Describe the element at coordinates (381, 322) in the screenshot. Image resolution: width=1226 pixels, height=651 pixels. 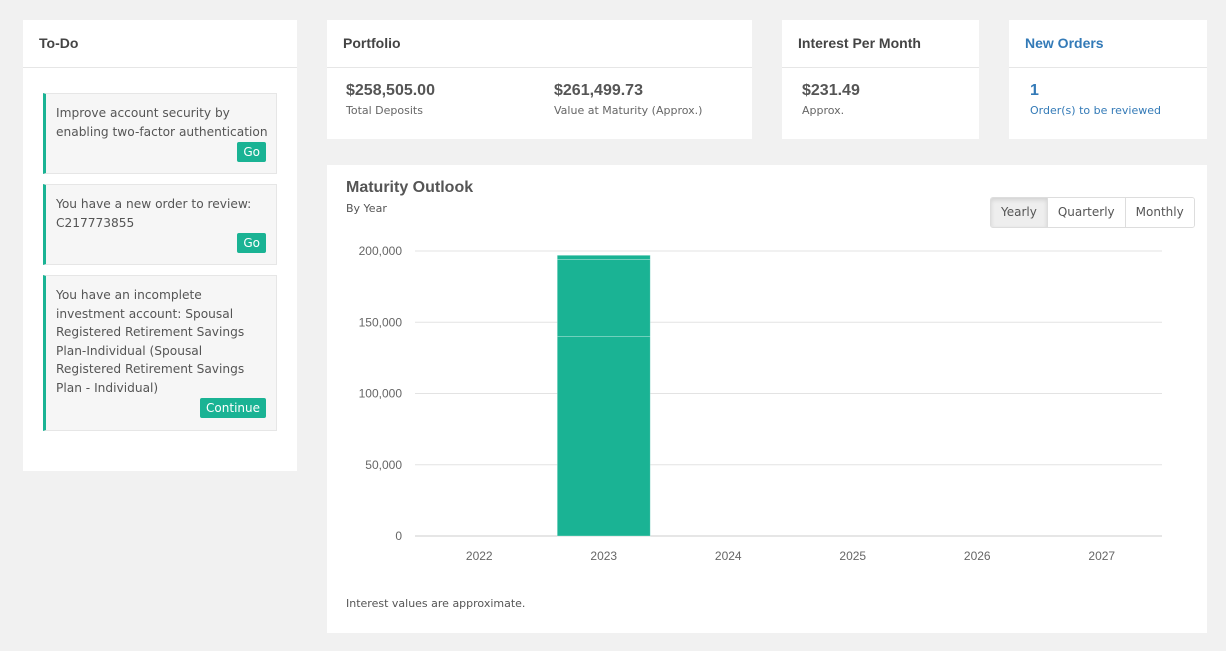
I see `y-tick-label: 150,000` at that location.